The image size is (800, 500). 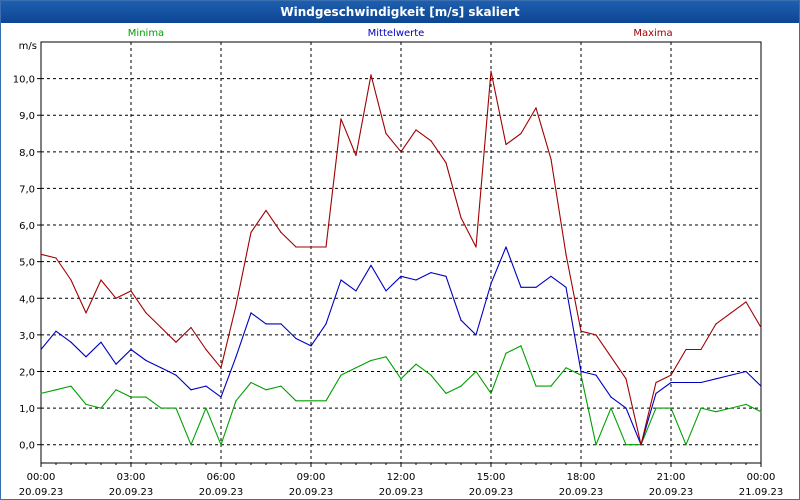 What do you see at coordinates (671, 477) in the screenshot?
I see `x-tick-label-time: 21:00` at bounding box center [671, 477].